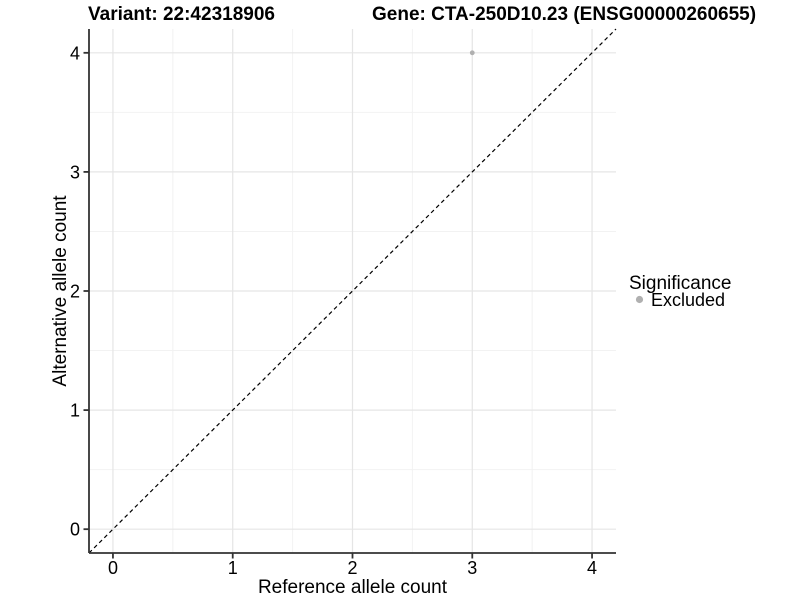 The image size is (800, 600). What do you see at coordinates (75, 292) in the screenshot?
I see `y-tick-label: 2` at bounding box center [75, 292].